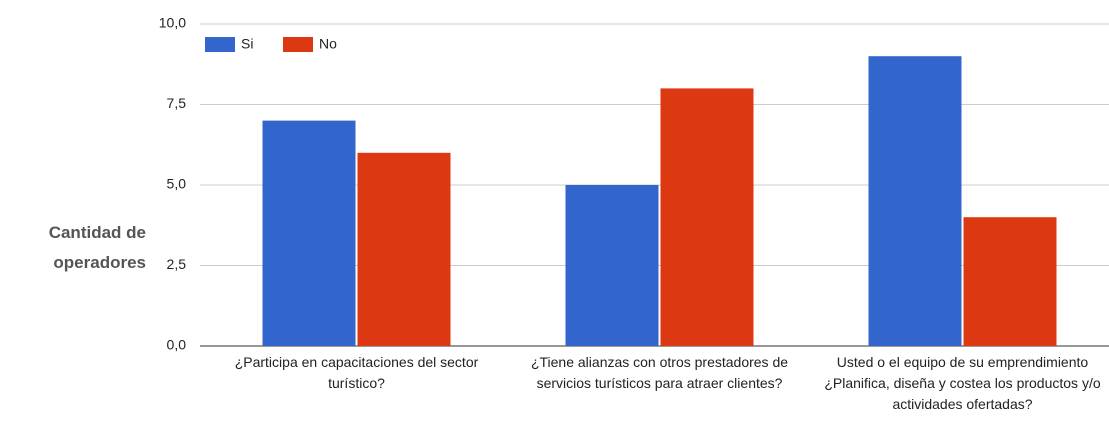 The width and height of the screenshot is (1109, 425). Describe the element at coordinates (177, 103) in the screenshot. I see `y-tick-label: 7,5` at that location.